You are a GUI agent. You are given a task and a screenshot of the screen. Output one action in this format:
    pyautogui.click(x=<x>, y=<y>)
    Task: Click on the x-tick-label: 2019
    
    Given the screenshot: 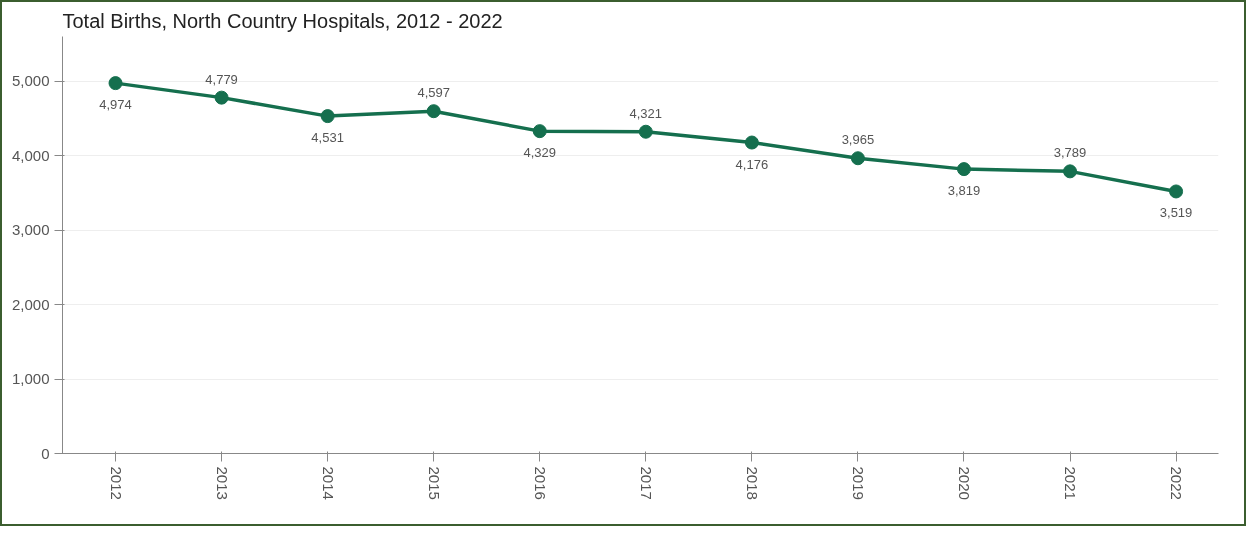 What is the action you would take?
    pyautogui.click(x=858, y=483)
    